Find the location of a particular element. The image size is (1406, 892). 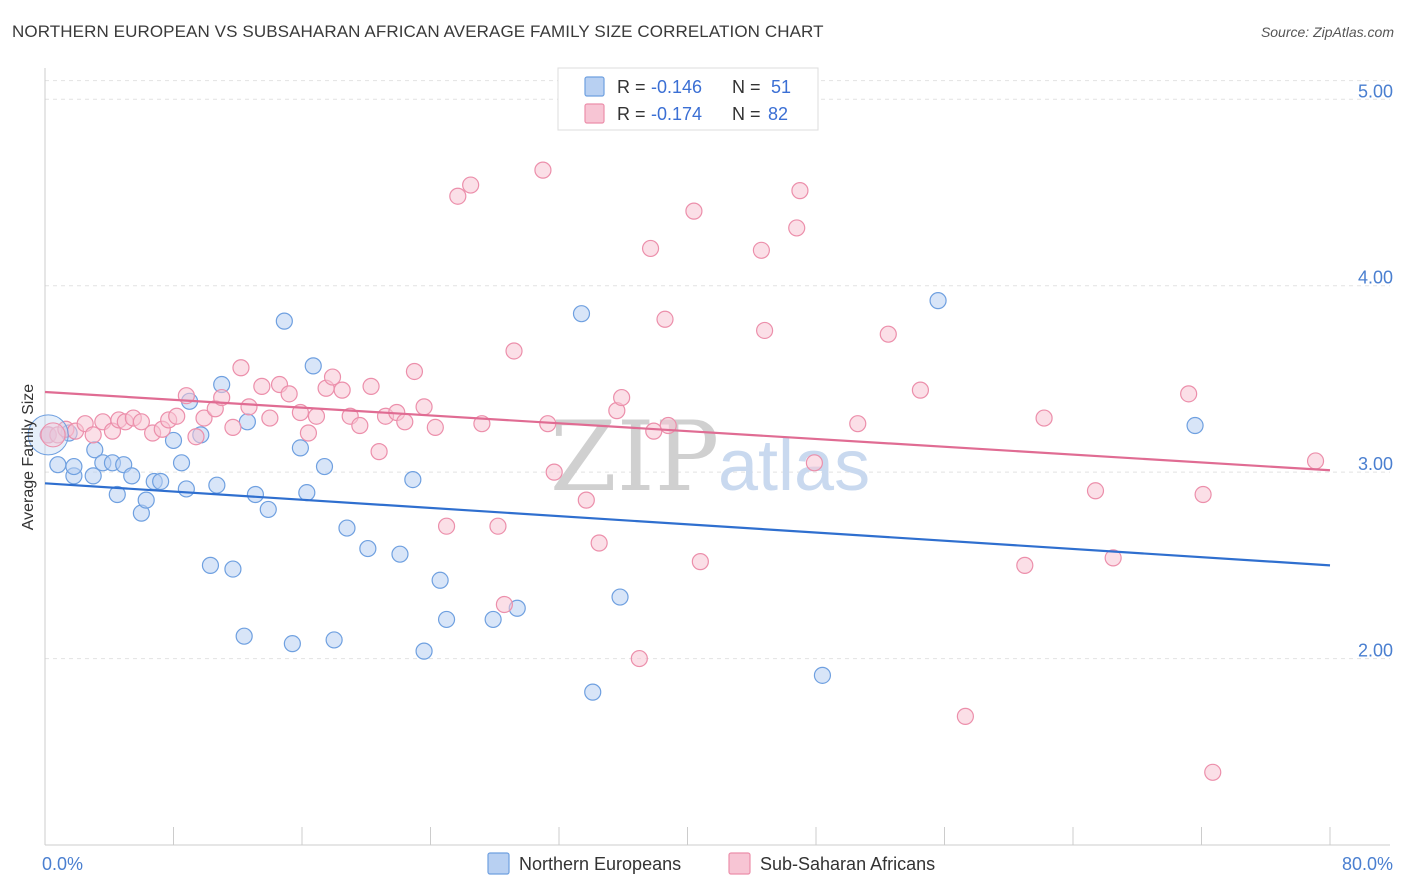

northern-europeans-cluster-point is located at coordinates (48, 435).